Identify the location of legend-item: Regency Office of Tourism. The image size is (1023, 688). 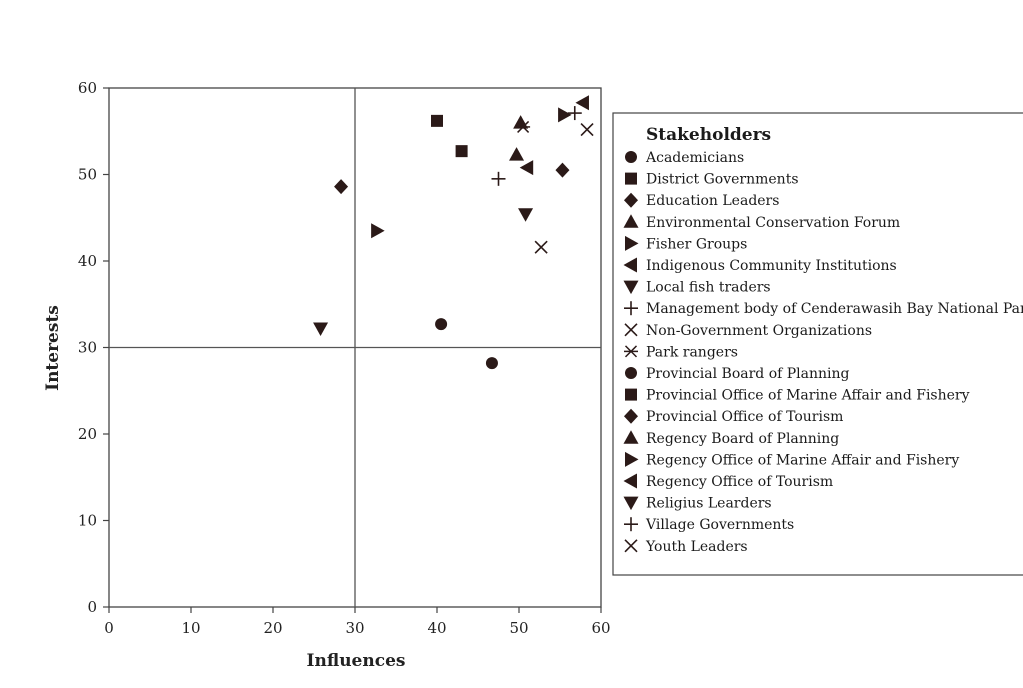
(728, 481).